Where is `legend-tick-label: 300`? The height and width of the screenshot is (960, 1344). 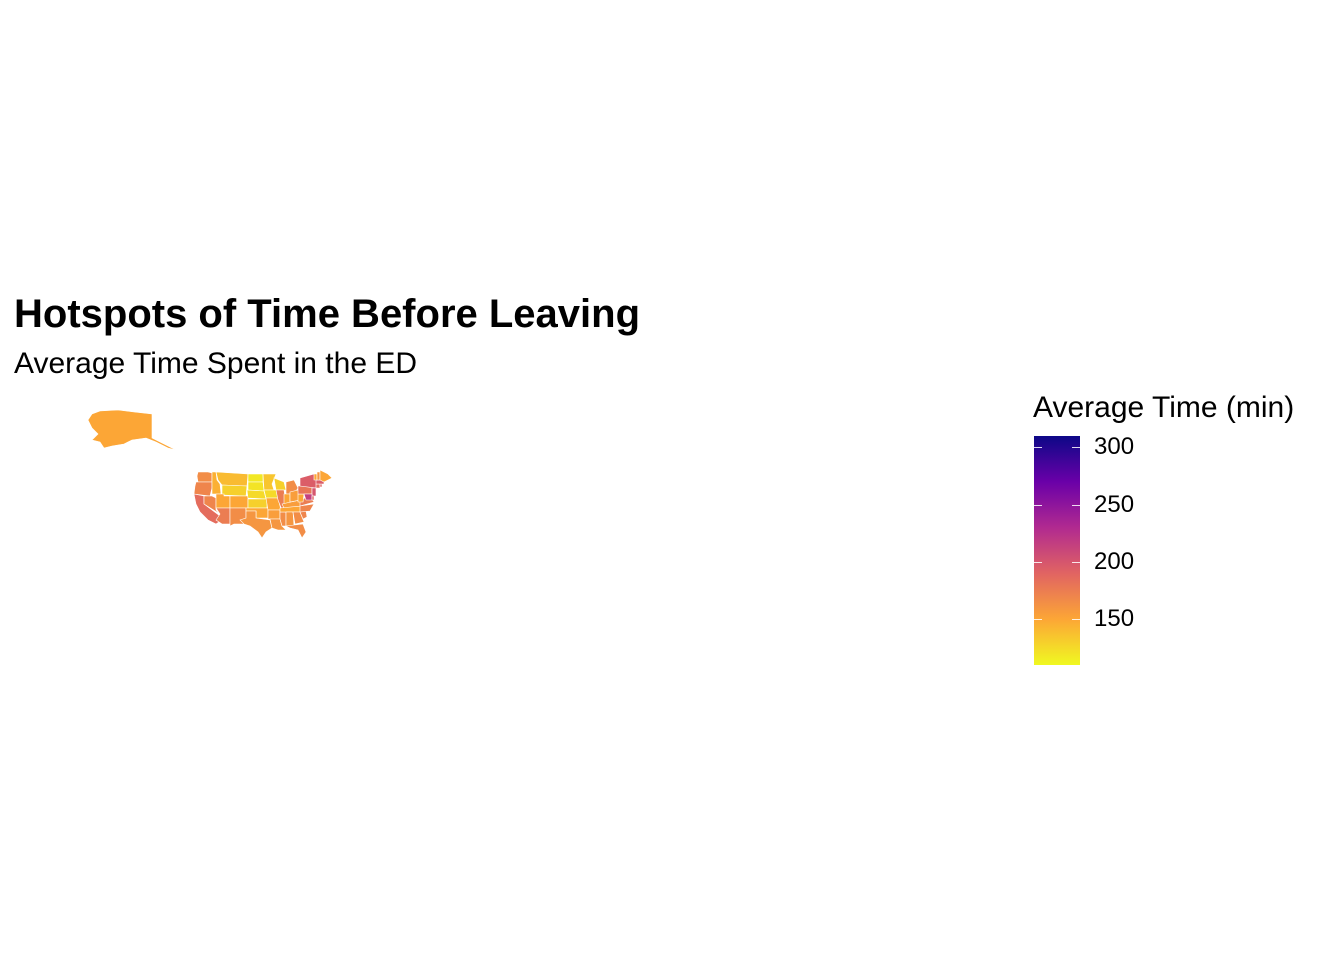
legend-tick-label: 300 is located at coordinates (1114, 447).